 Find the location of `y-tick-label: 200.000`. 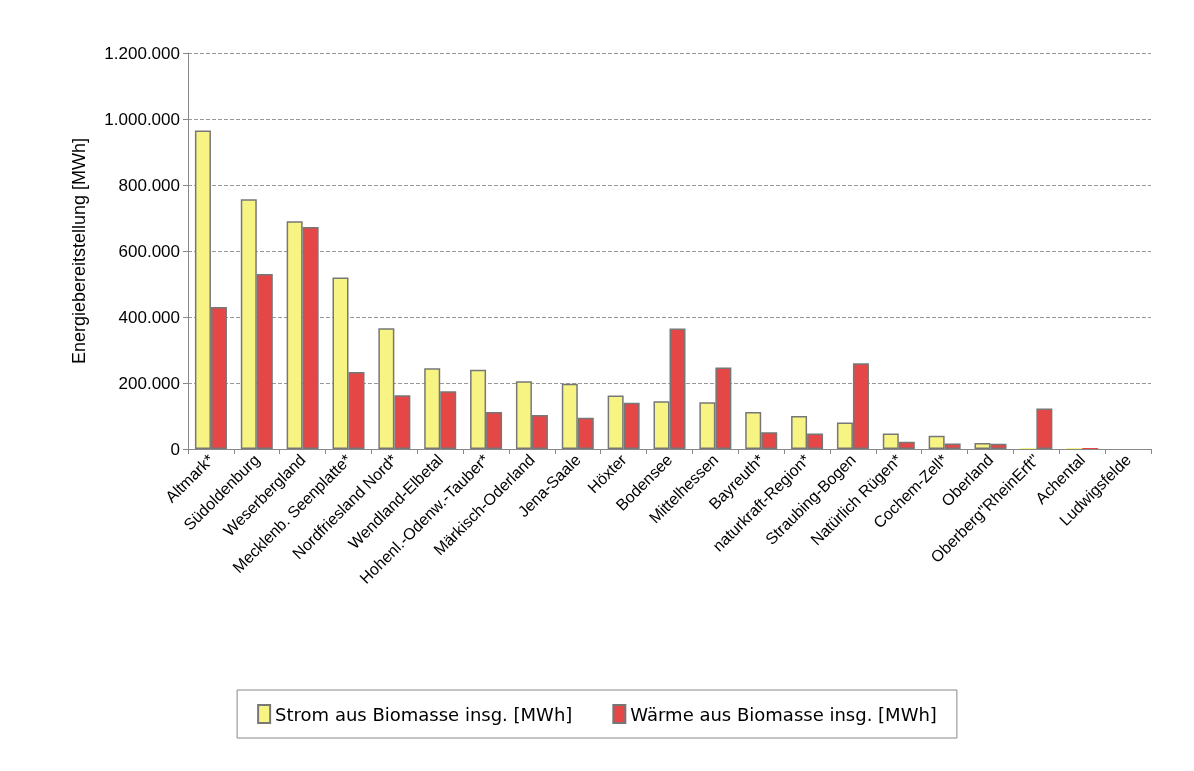

y-tick-label: 200.000 is located at coordinates (149, 383).